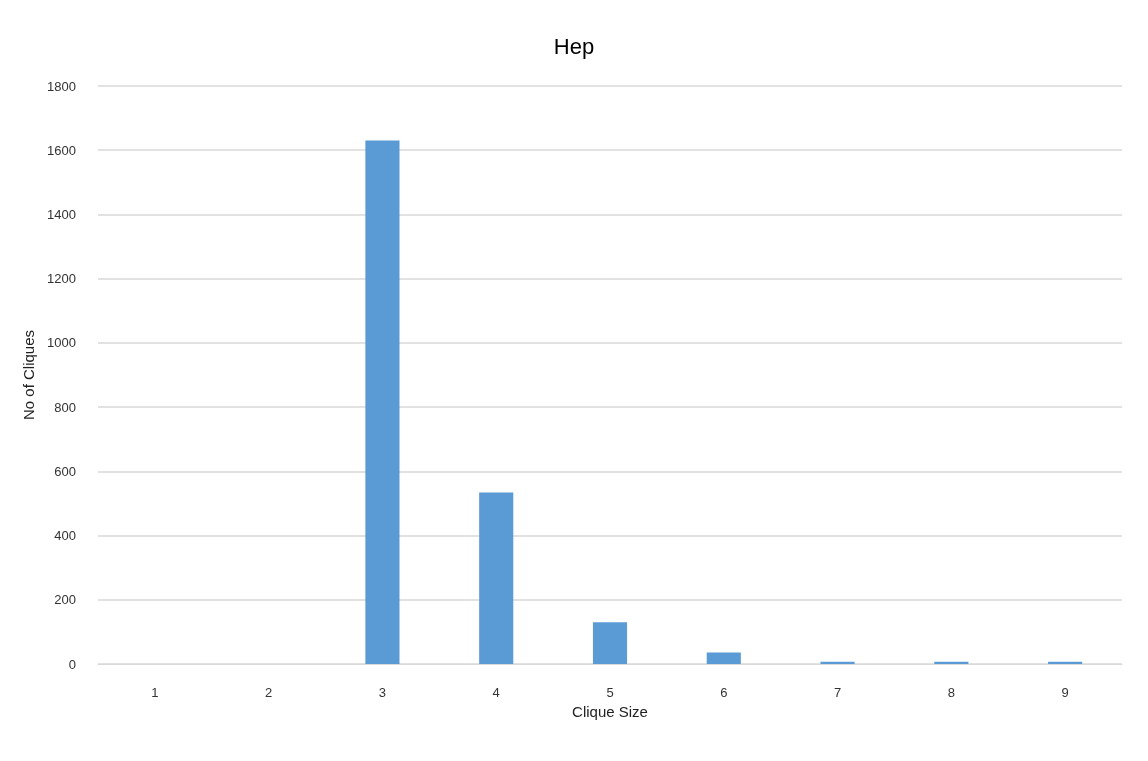 The width and height of the screenshot is (1148, 761). Describe the element at coordinates (65, 536) in the screenshot. I see `y-tick-label: 400` at that location.